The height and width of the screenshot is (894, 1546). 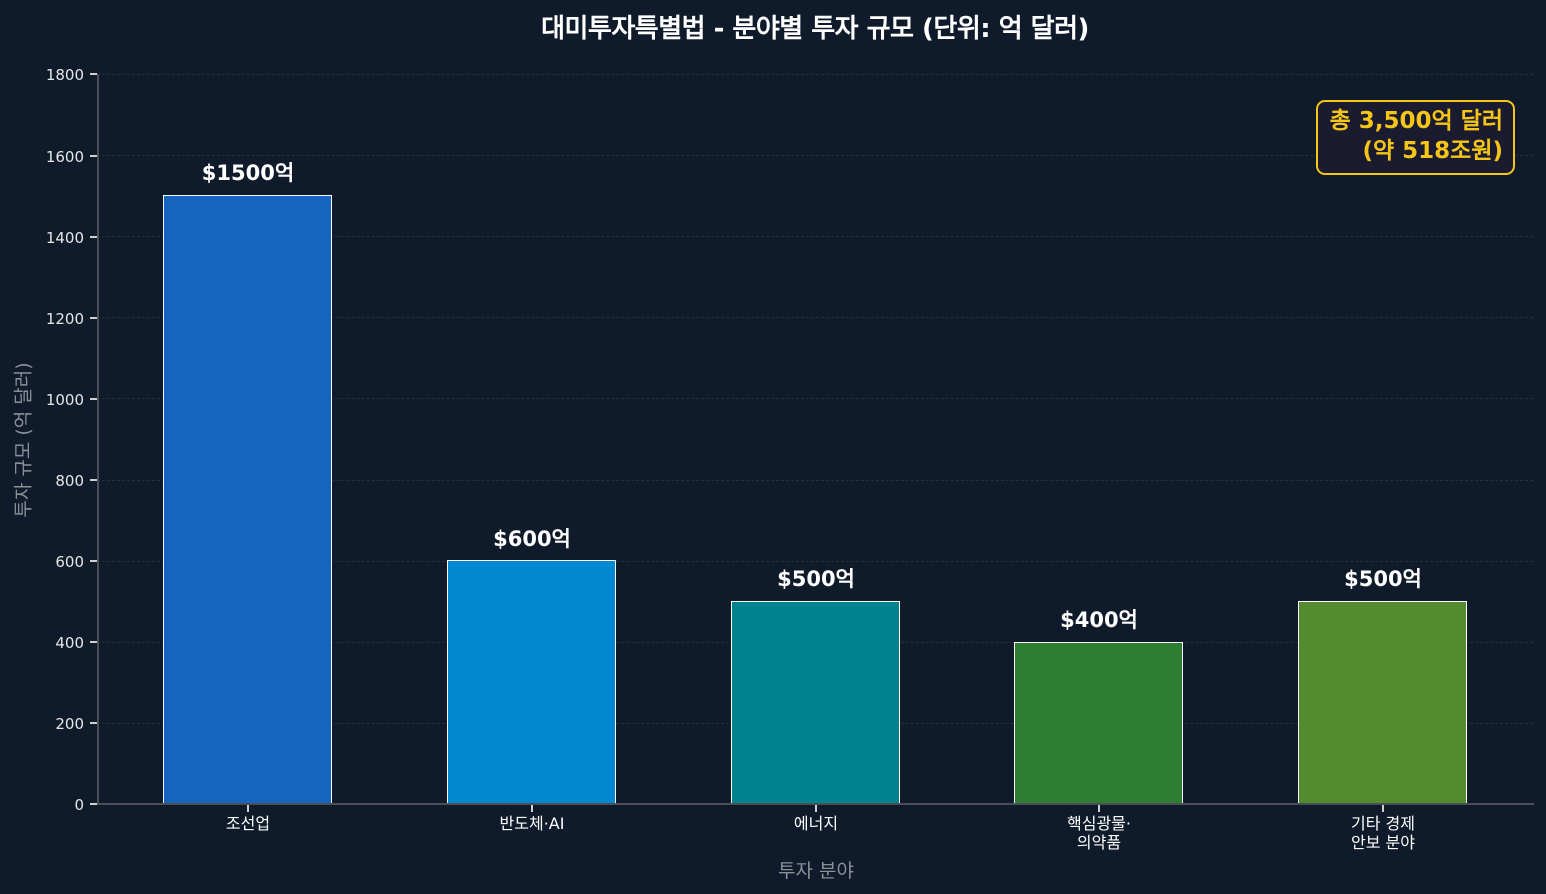 What do you see at coordinates (64, 319) in the screenshot?
I see `y-tick-label: 1200` at bounding box center [64, 319].